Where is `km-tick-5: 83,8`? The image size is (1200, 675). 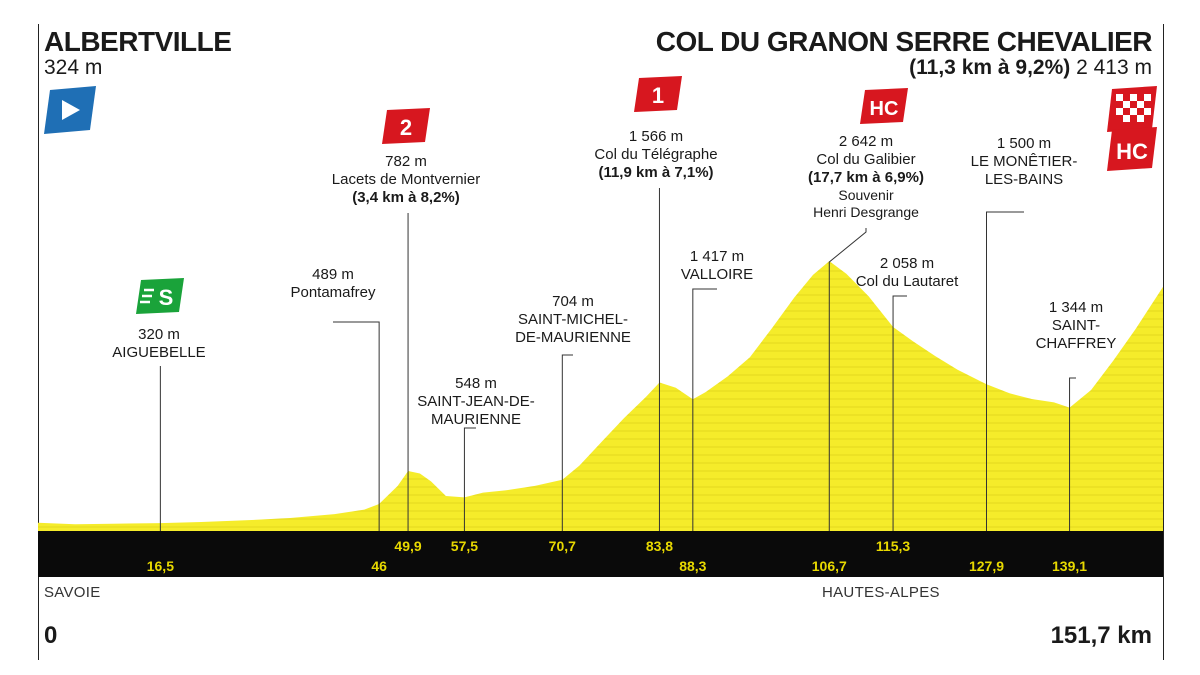 km-tick-5: 83,8 is located at coordinates (659, 546).